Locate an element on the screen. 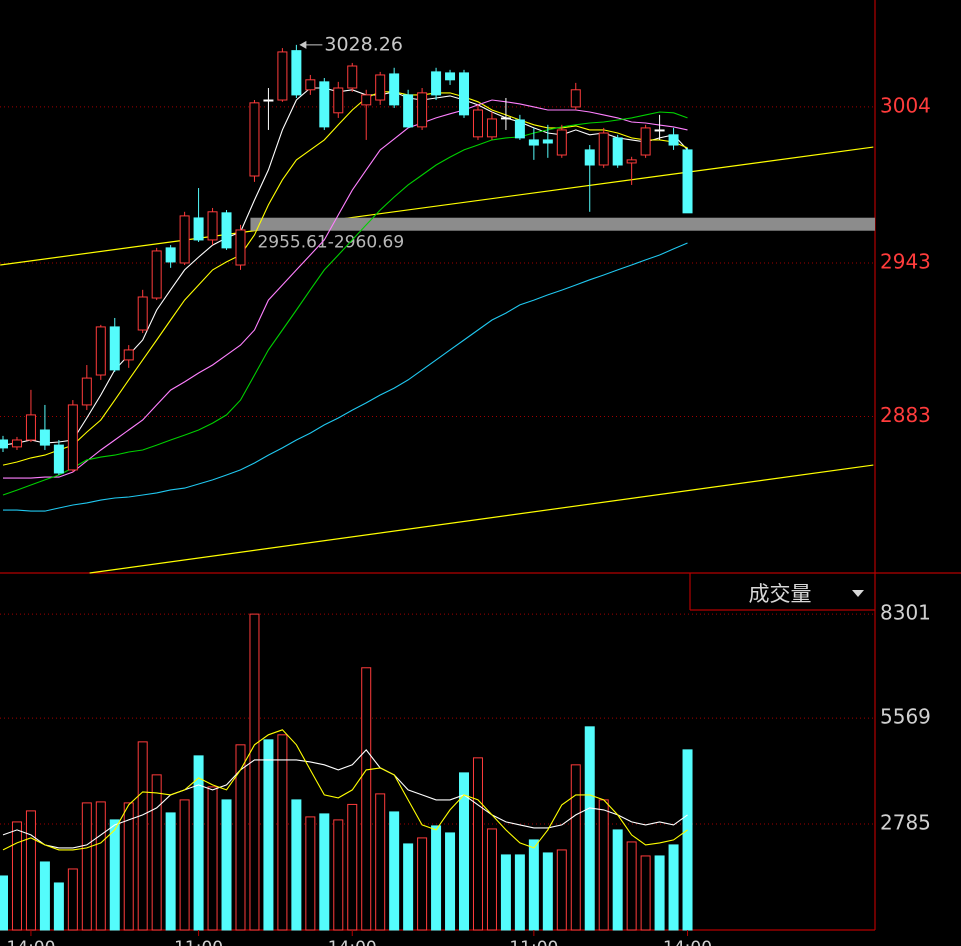 The width and height of the screenshot is (961, 946). y-tick-label: 5569 is located at coordinates (905, 717).